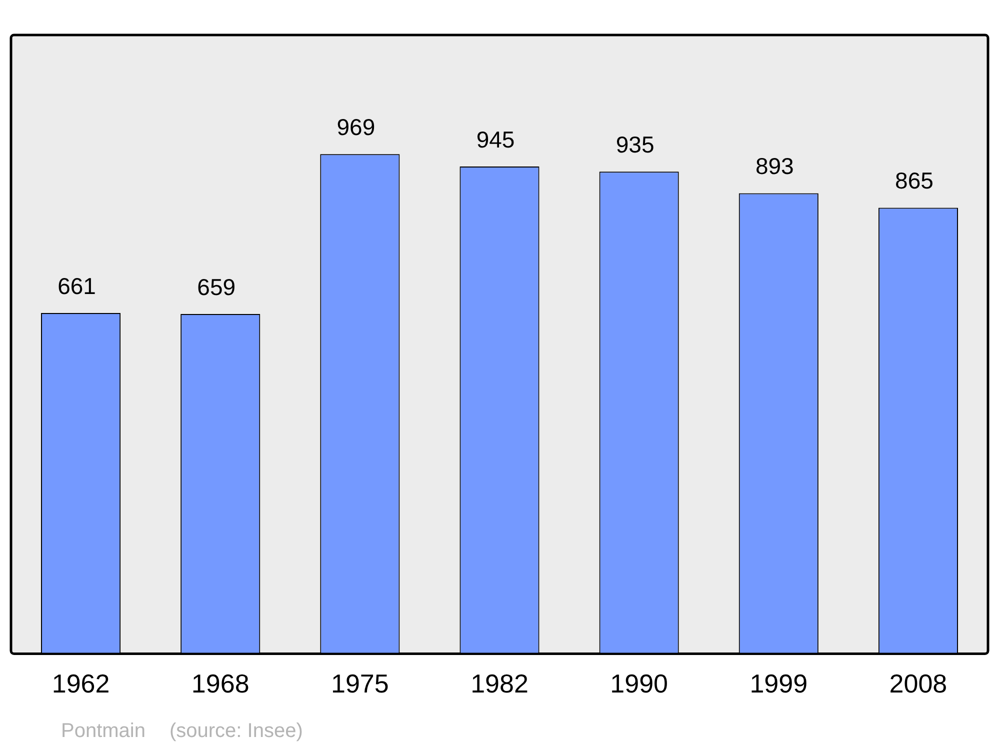  Describe the element at coordinates (356, 127) in the screenshot. I see `data-label: 969` at that location.